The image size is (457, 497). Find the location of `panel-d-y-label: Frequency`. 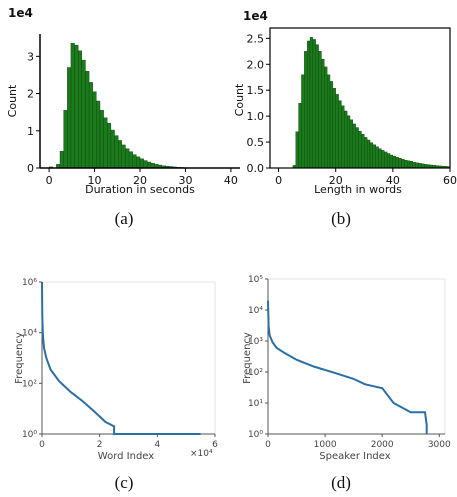

panel-d-y-label: Frequency is located at coordinates (247, 358).